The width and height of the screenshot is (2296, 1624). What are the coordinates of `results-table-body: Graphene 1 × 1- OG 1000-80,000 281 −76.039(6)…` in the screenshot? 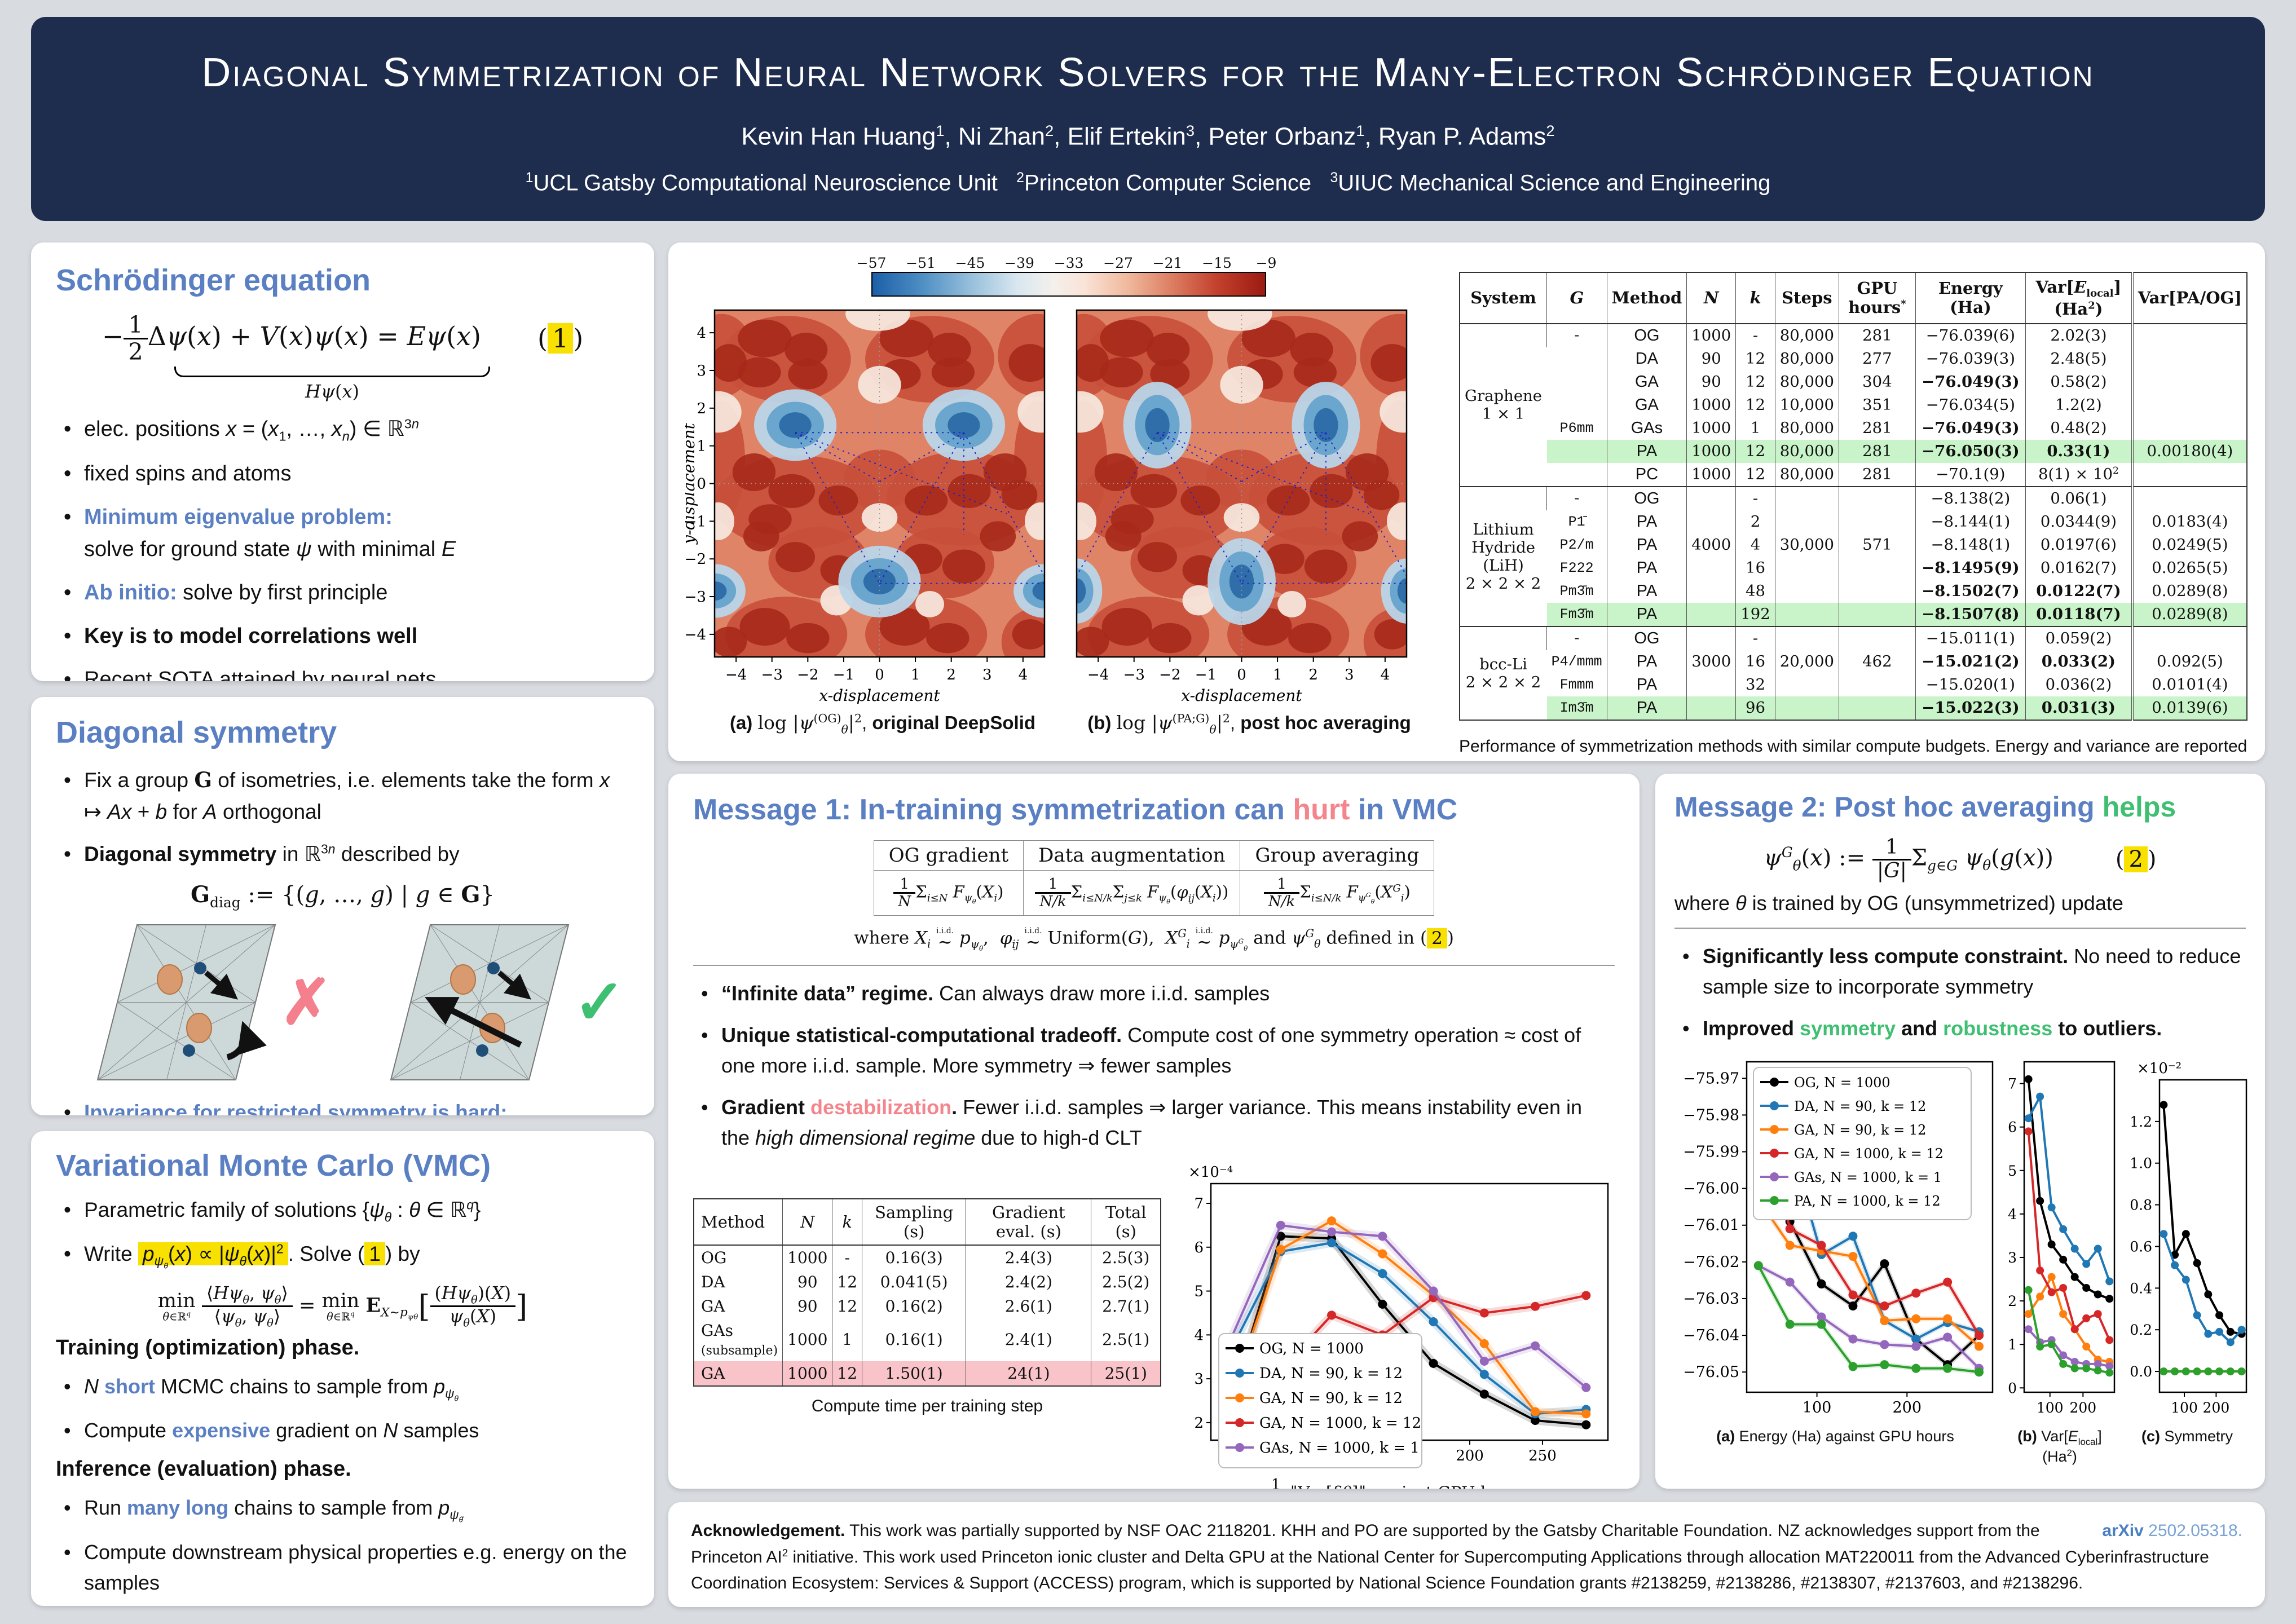 It's located at (1853, 521).